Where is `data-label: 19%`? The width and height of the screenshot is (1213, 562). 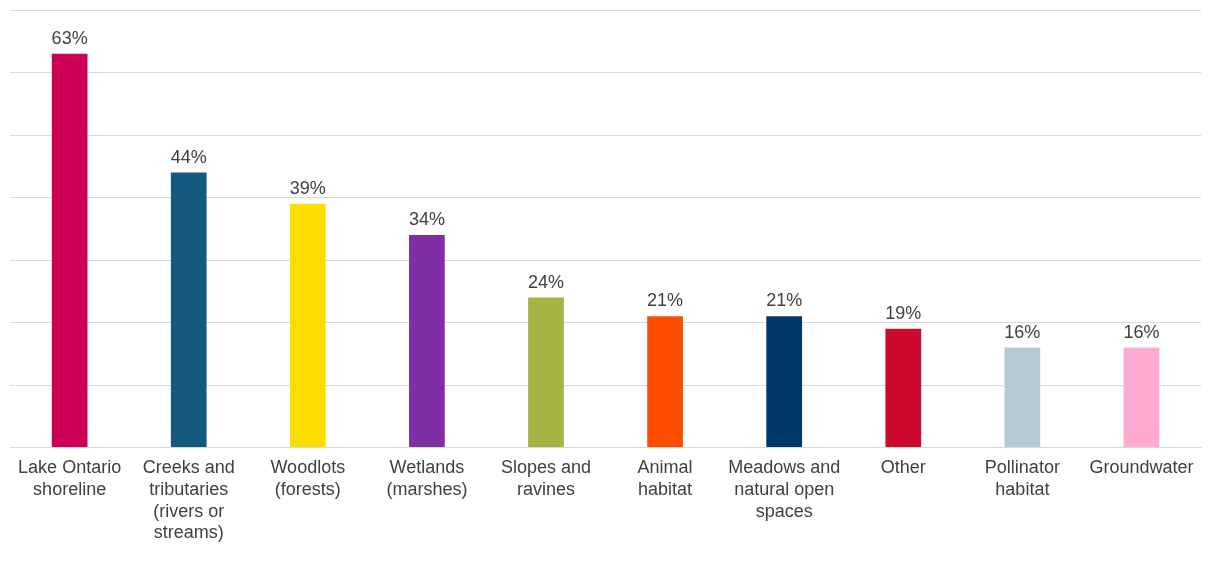
data-label: 19% is located at coordinates (903, 312).